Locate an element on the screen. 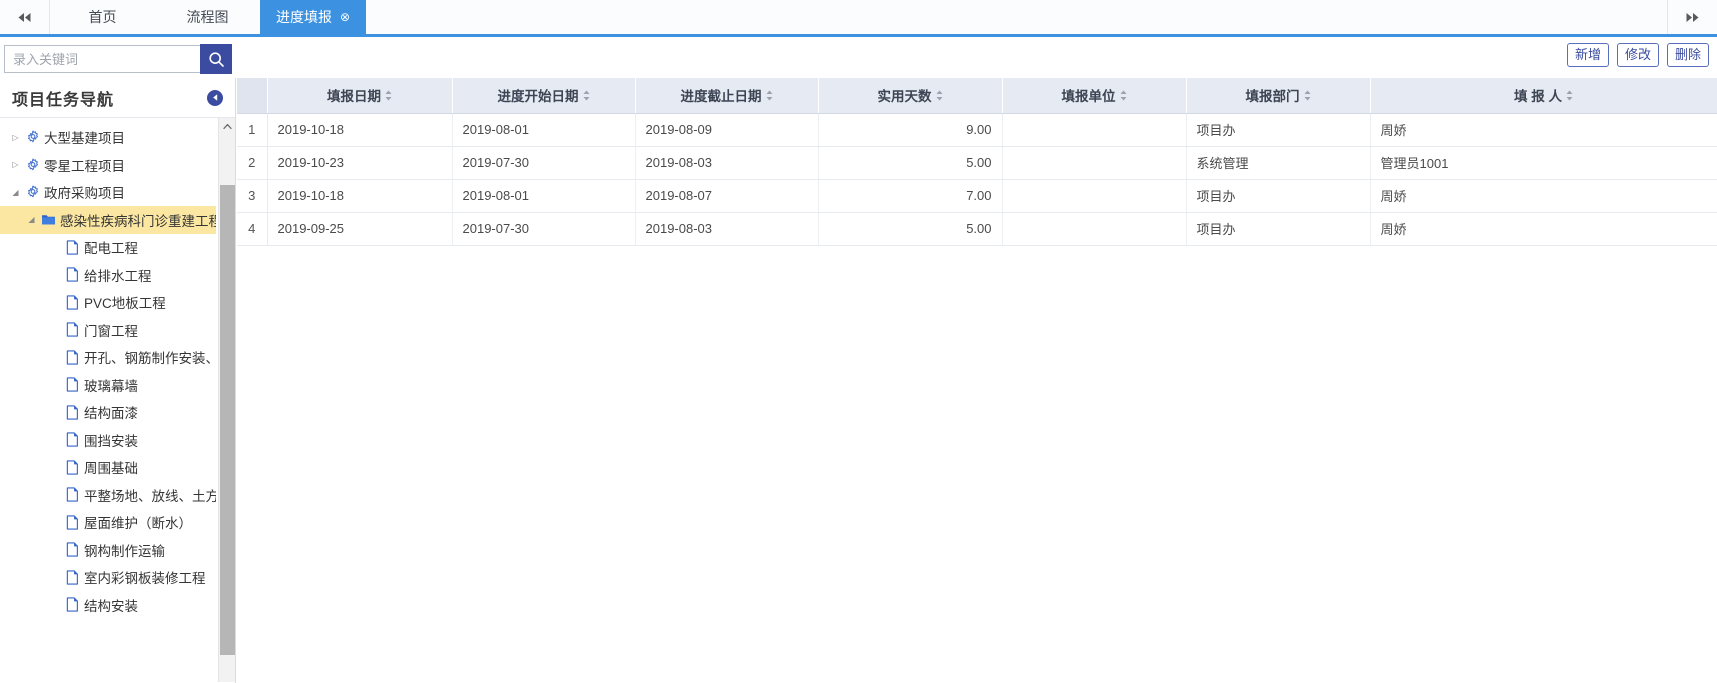 The image size is (1717, 683). column-header-start_date: 进度开始日期 is located at coordinates (544, 96).